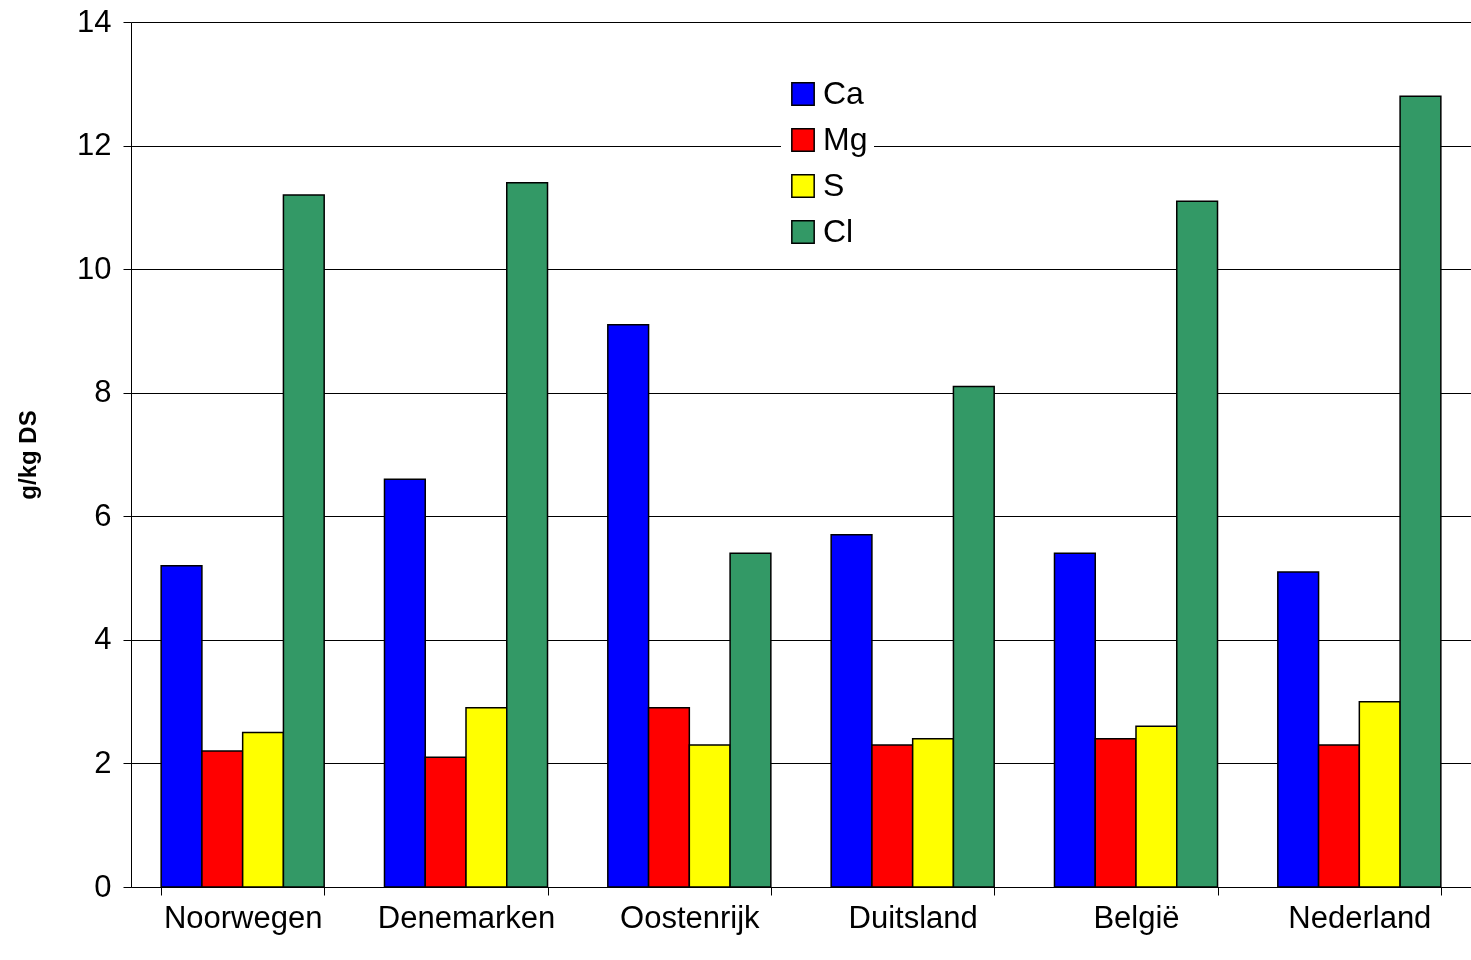 The width and height of the screenshot is (1471, 960). Describe the element at coordinates (94, 268) in the screenshot. I see `y-tick-label: 10` at that location.